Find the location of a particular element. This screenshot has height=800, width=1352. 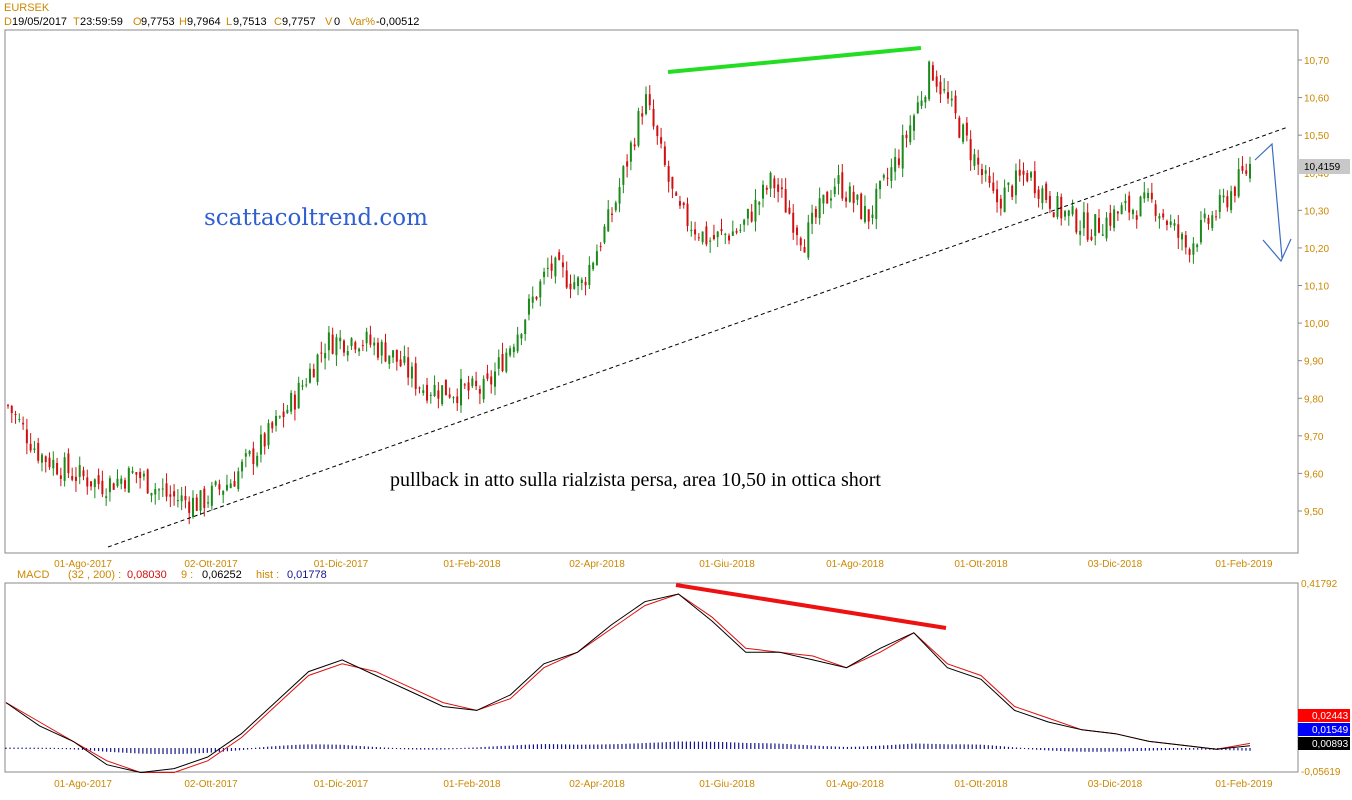

date-tick-label: 02-Apr-2018 is located at coordinates (597, 784).